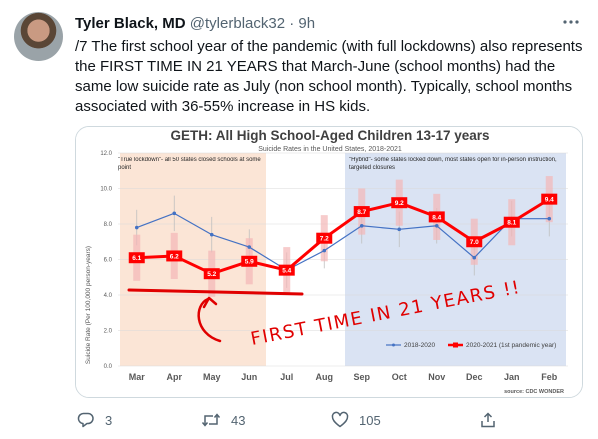 The height and width of the screenshot is (439, 598). What do you see at coordinates (488, 420) in the screenshot?
I see `share-icon` at bounding box center [488, 420].